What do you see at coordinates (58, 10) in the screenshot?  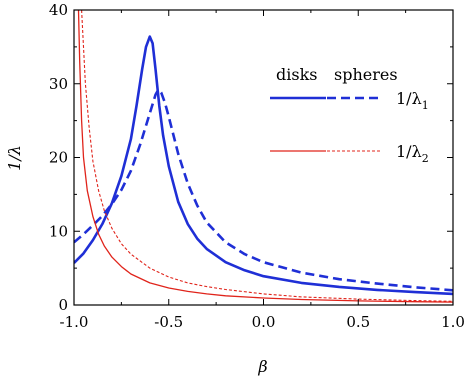 I see `y-tick-label: 40` at bounding box center [58, 10].